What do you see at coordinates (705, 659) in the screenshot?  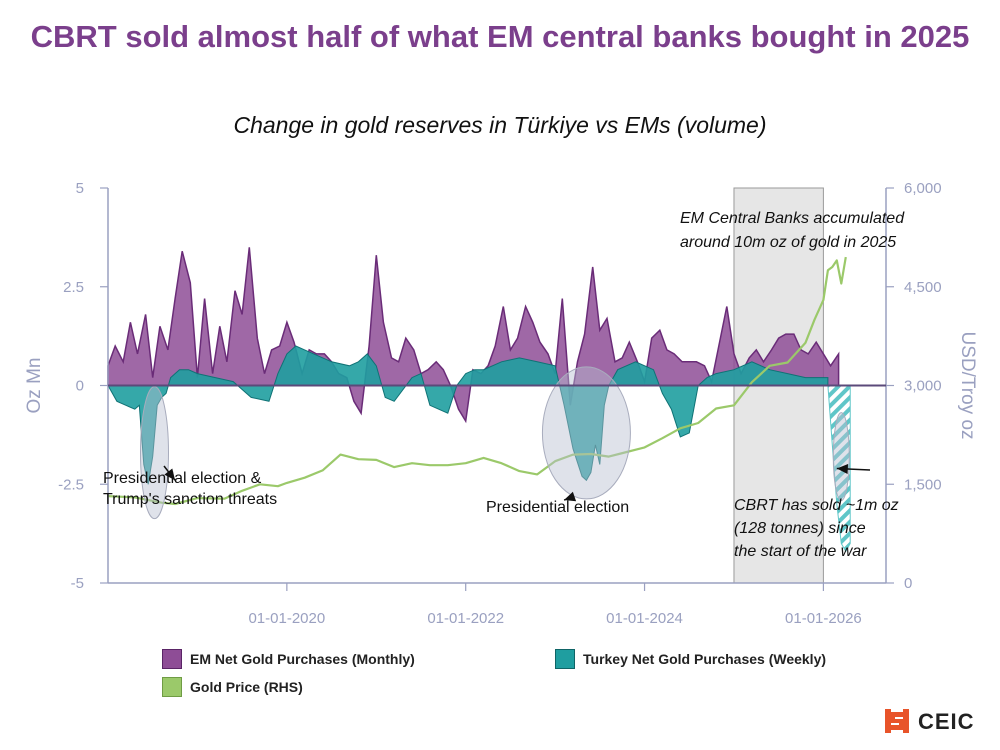 I see `legend-label-turkey: Turkey Net Gold Purchases (Weekly)` at bounding box center [705, 659].